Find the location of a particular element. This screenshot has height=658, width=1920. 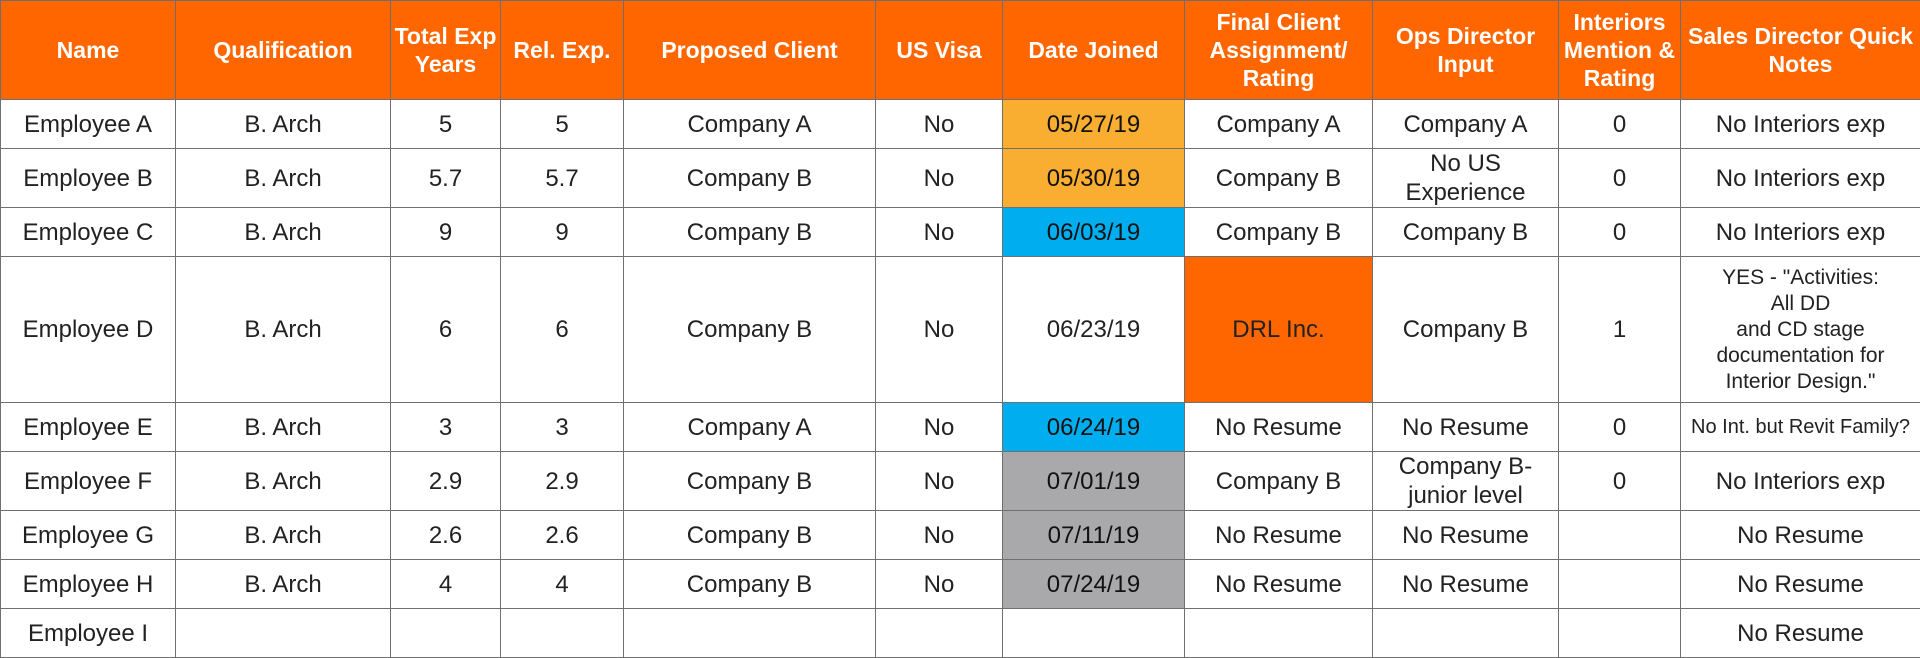

cell-name: Employee D is located at coordinates (88, 330).